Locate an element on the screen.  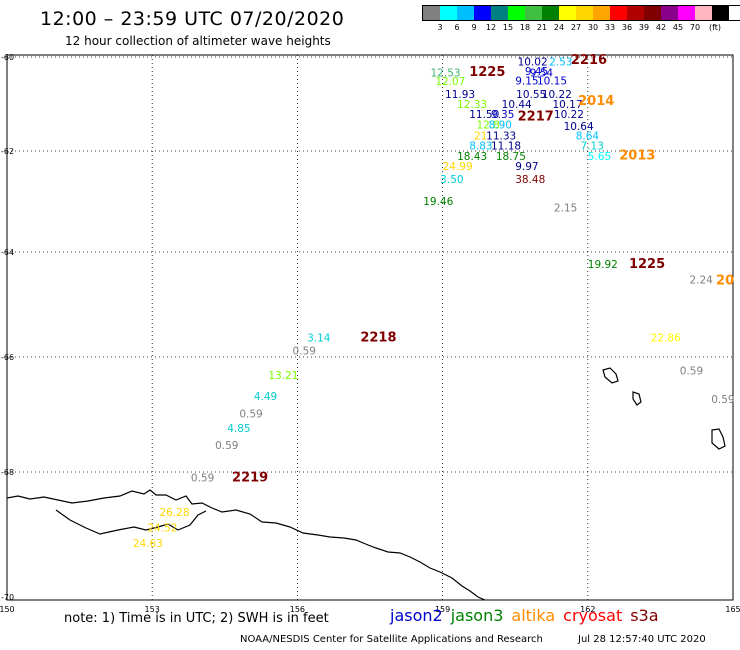
legend-label: 9 is located at coordinates (474, 27).